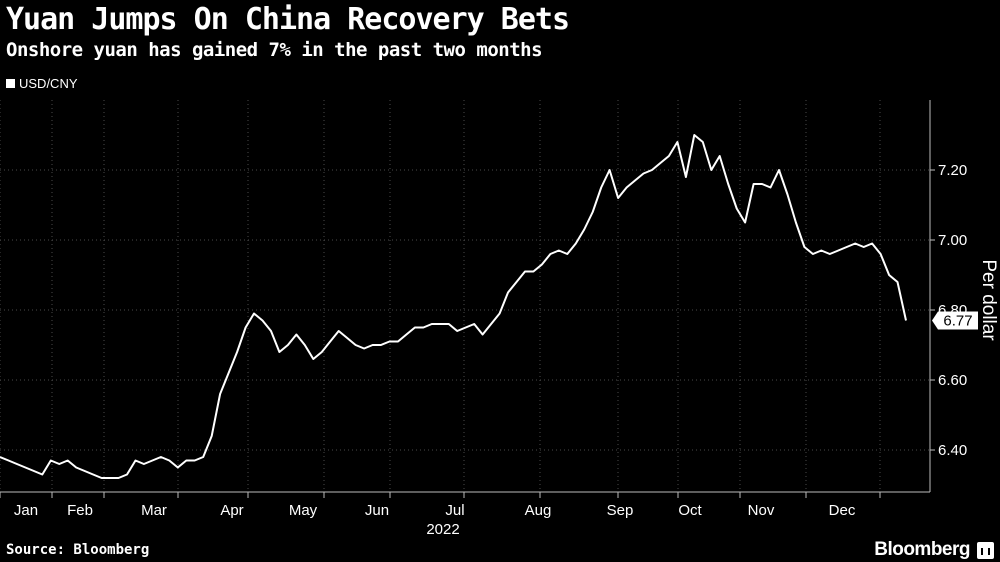  Describe the element at coordinates (952, 170) in the screenshot. I see `y-tick-label: 7.20` at that location.